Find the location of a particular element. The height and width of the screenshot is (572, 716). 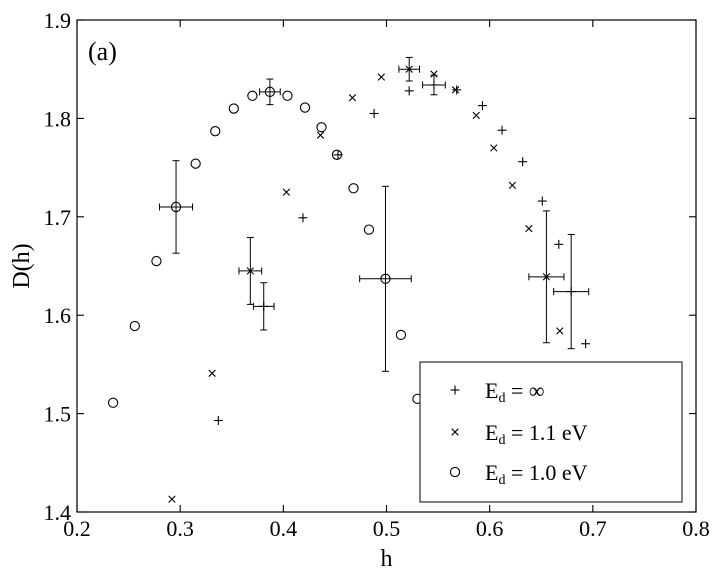

x-tick-label: 0.4 is located at coordinates (284, 528).